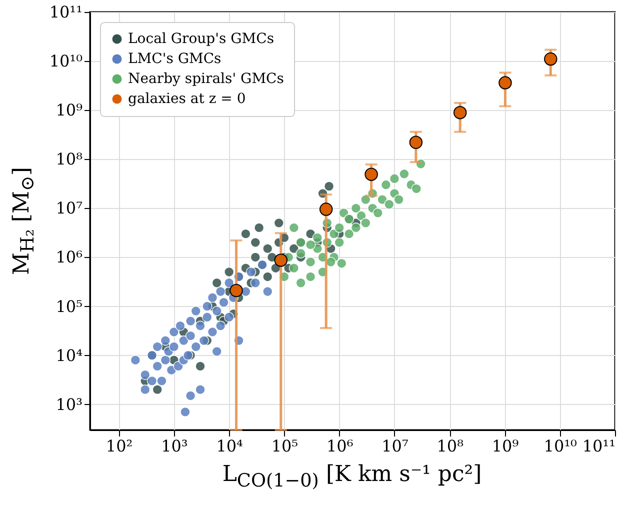  What do you see at coordinates (69, 306) in the screenshot?
I see `y-tick-label: 10⁵` at bounding box center [69, 306].